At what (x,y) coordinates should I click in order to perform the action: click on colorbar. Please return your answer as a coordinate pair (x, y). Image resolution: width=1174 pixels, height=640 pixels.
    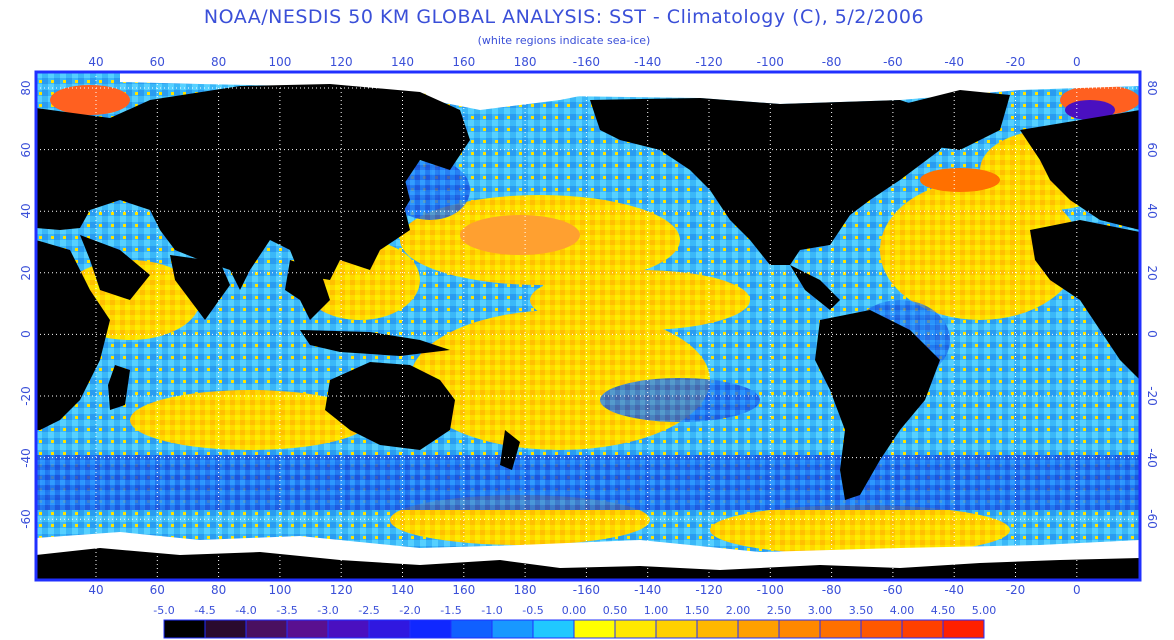
    Looking at the image, I should click on (574, 629).